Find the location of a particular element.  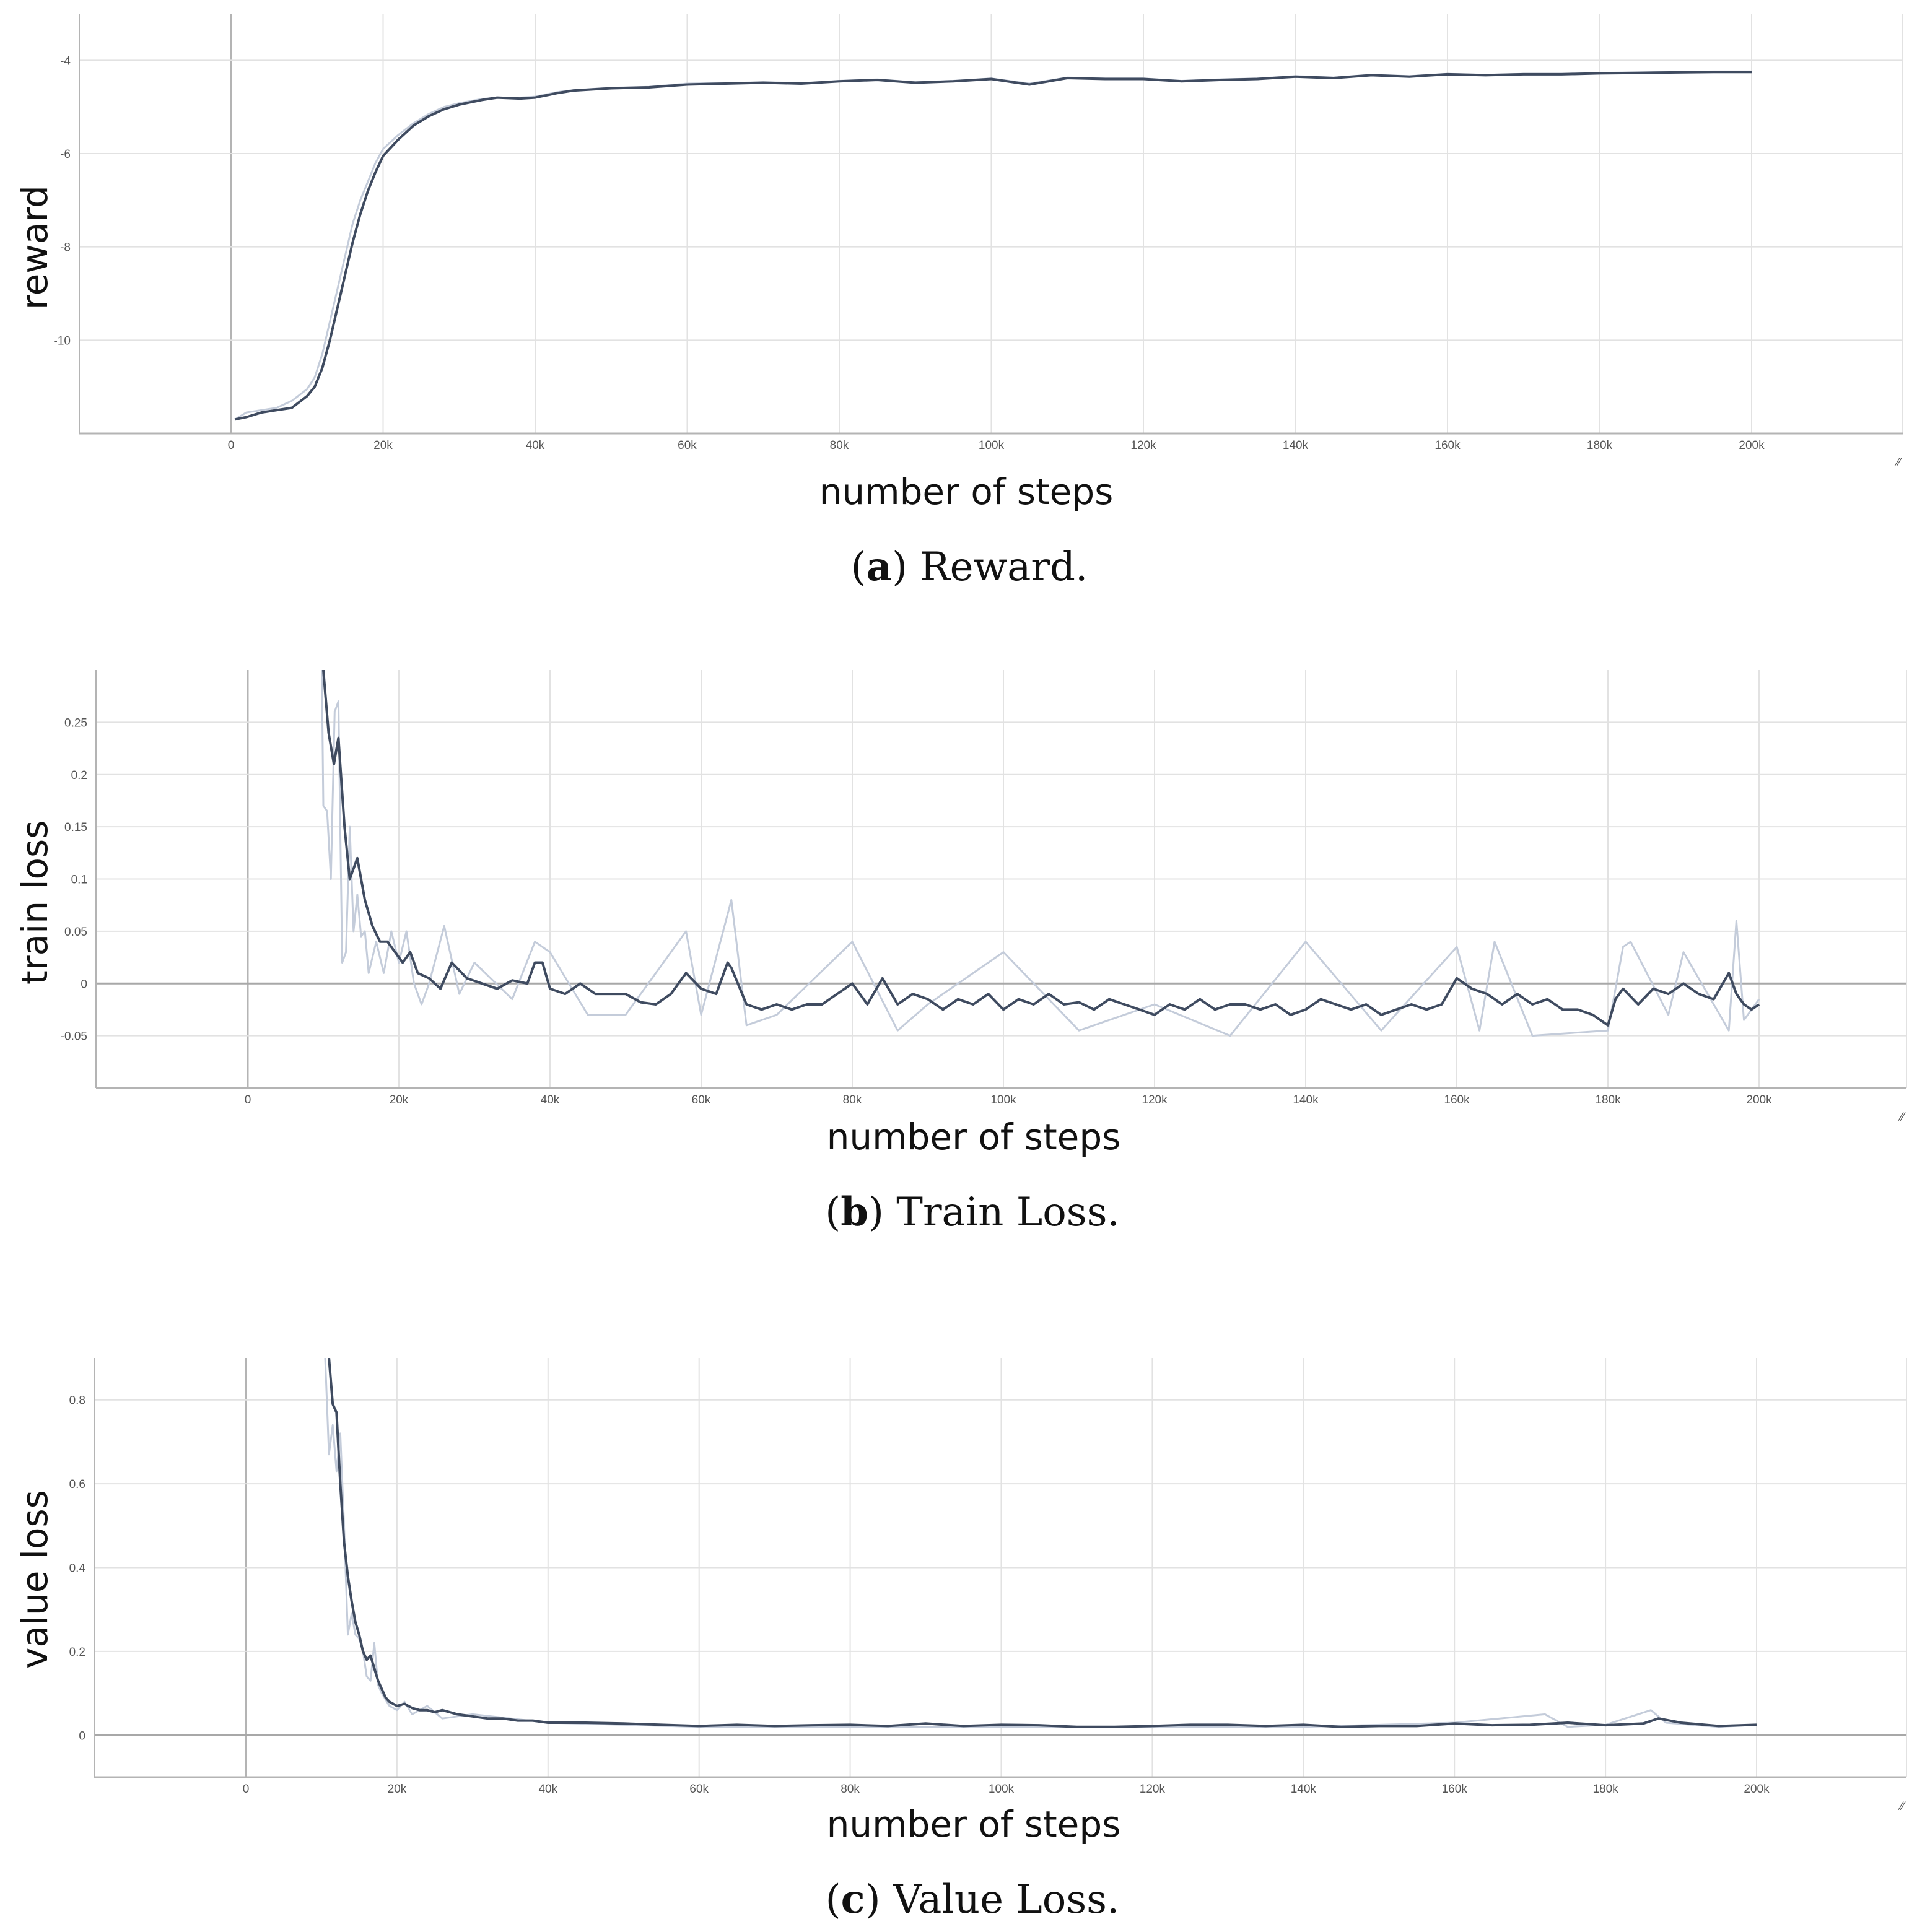

y-tick-label: -0.05 is located at coordinates (74, 1036).